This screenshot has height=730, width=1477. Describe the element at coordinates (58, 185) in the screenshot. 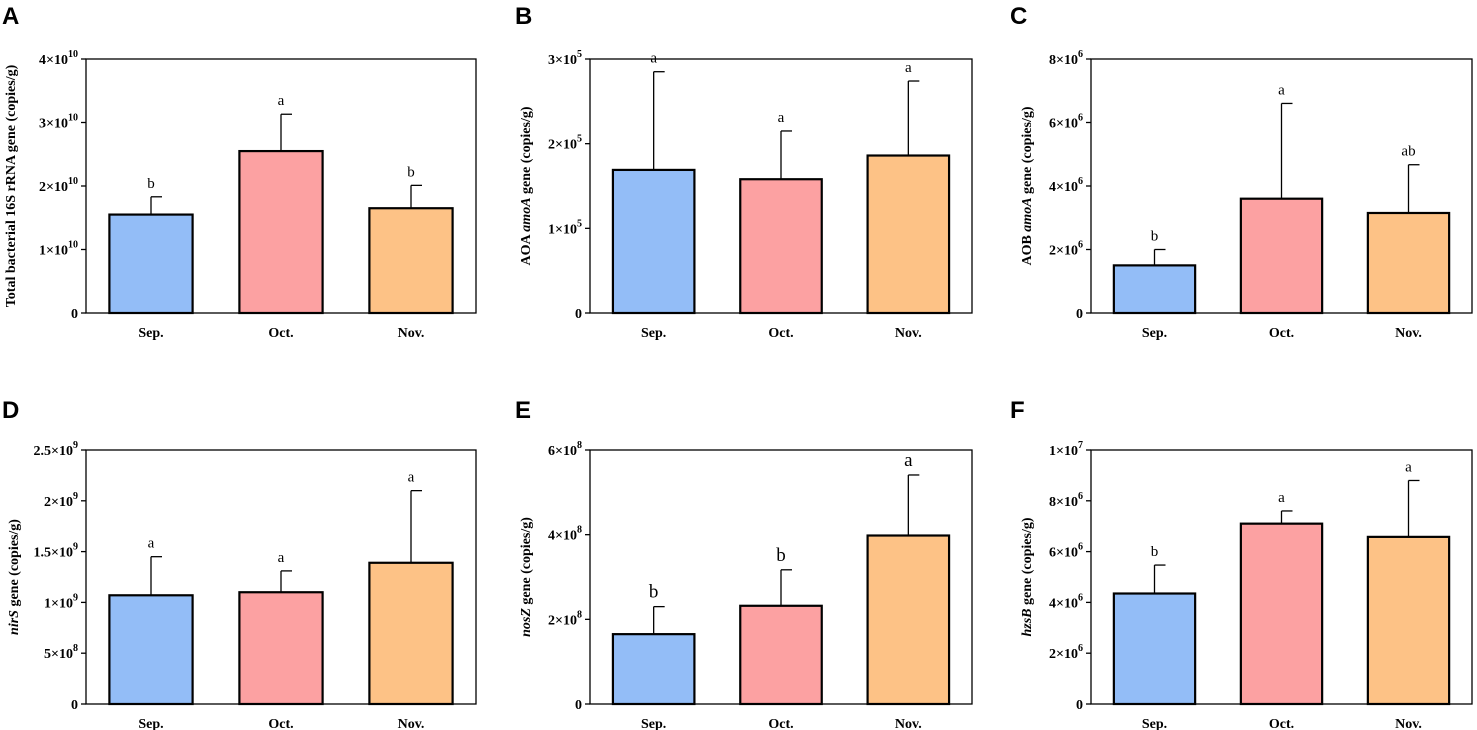

I see `y-tick-label: 2×10¹⁰` at that location.